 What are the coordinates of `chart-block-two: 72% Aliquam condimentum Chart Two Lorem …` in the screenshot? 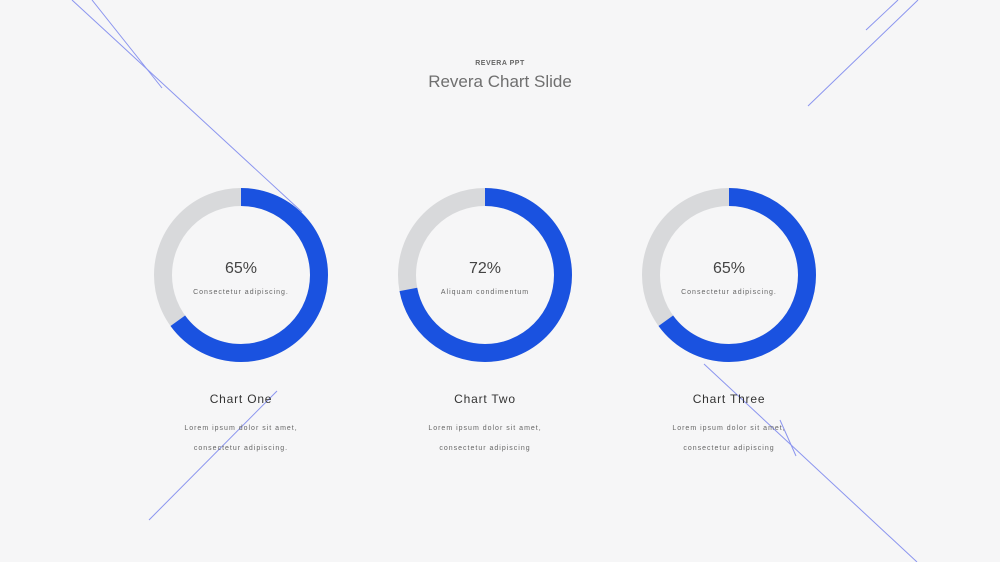 It's located at (485, 330).